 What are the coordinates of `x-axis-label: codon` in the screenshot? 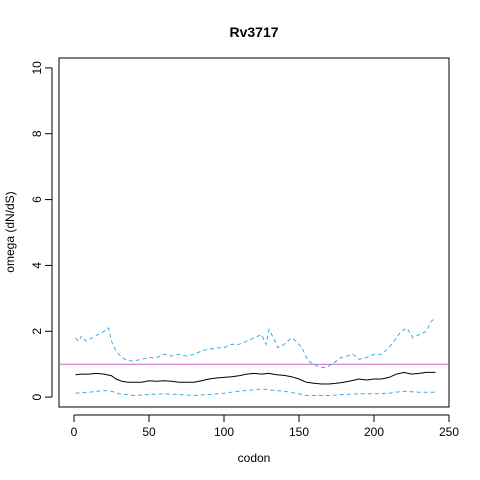 It's located at (254, 458).